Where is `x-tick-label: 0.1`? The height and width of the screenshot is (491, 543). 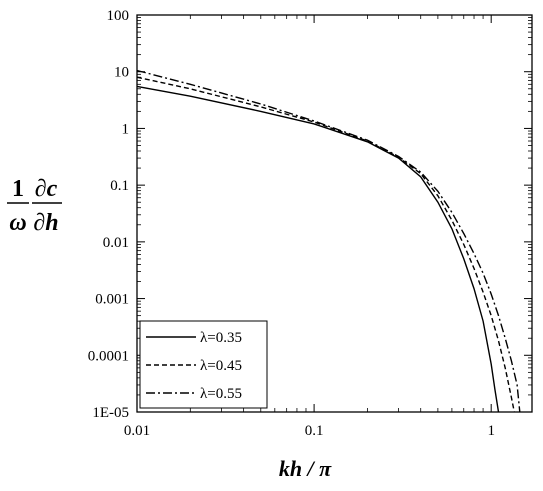 x-tick-label: 0.1 is located at coordinates (314, 431).